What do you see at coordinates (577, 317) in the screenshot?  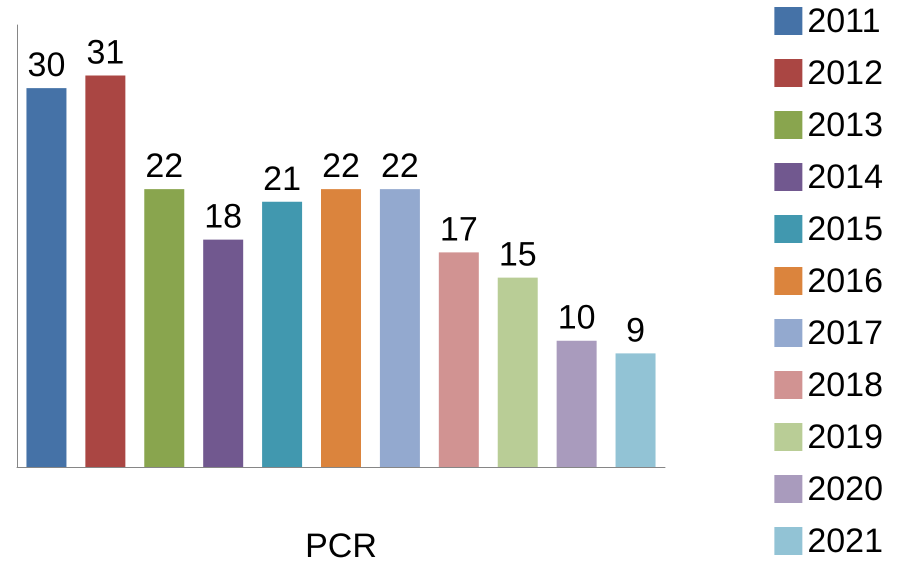 I see `data-label: 10` at bounding box center [577, 317].